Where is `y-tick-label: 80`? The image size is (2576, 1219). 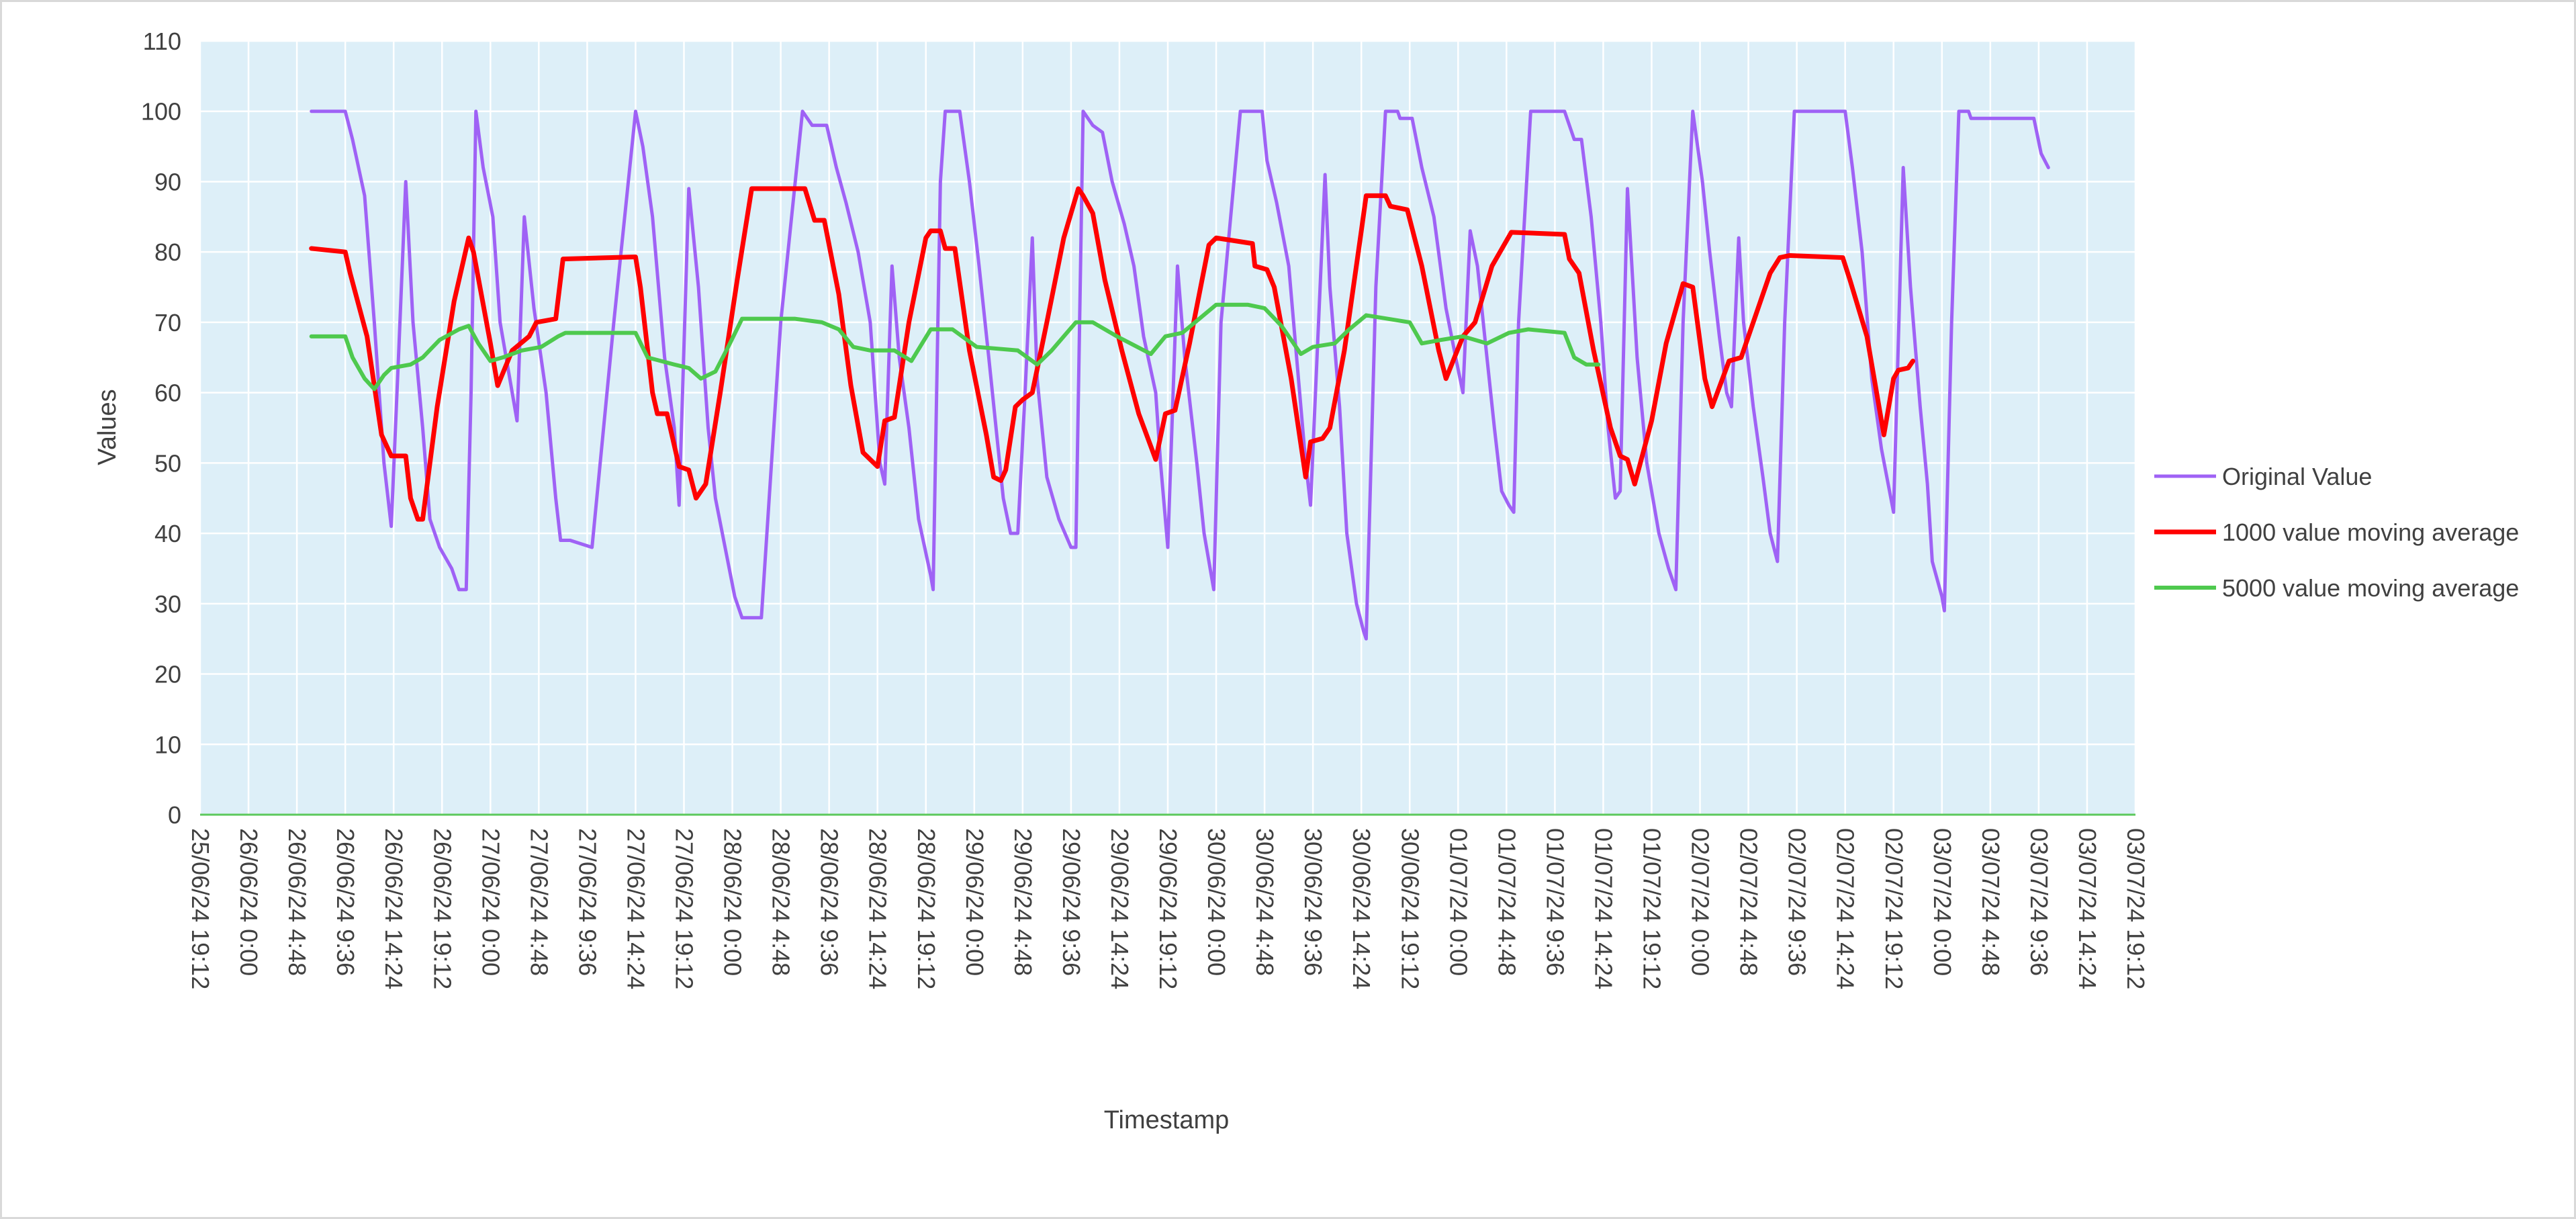
y-tick-label: 80 is located at coordinates (167, 252).